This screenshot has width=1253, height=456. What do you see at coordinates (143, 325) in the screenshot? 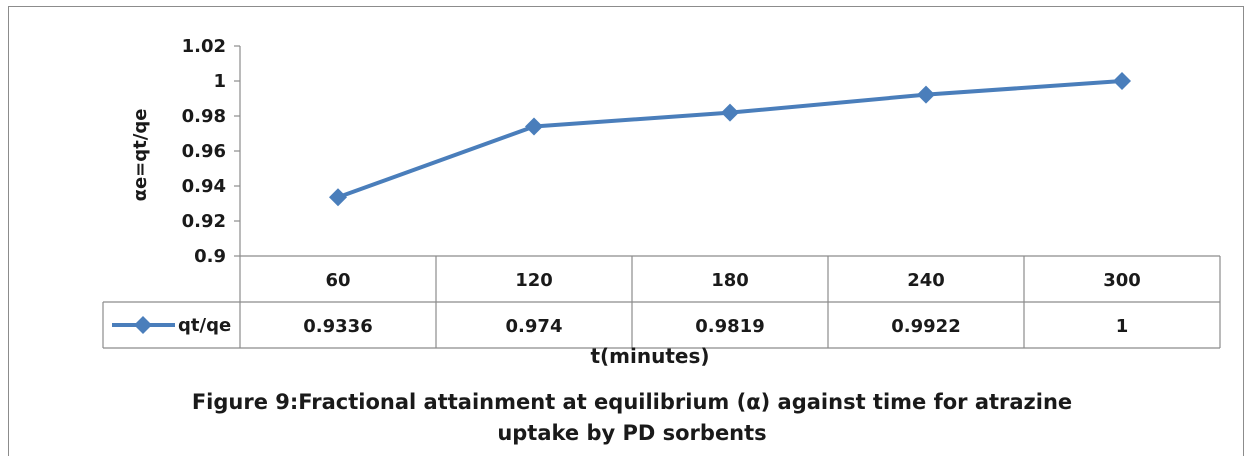
I see `legend-marker-swatch` at bounding box center [143, 325].